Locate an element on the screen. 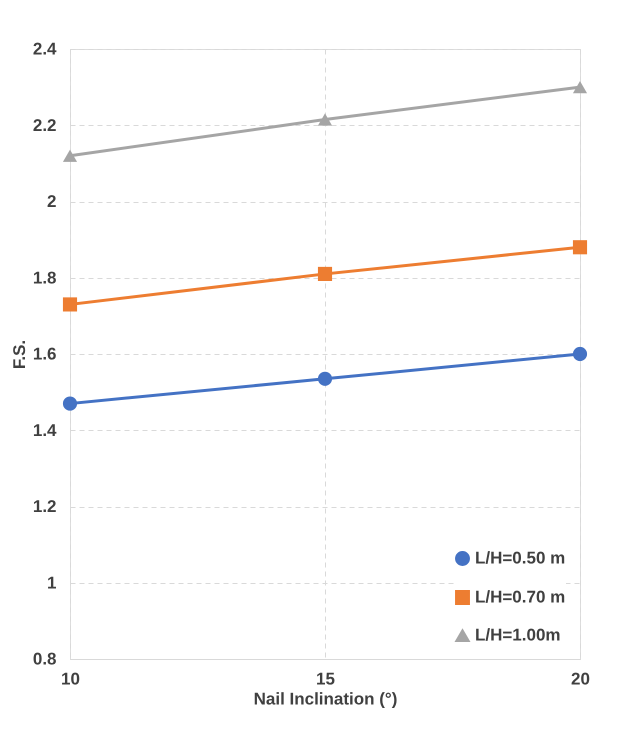 Image resolution: width=635 pixels, height=738 pixels. x-axis-title: Nail Inclination (°) is located at coordinates (326, 699).